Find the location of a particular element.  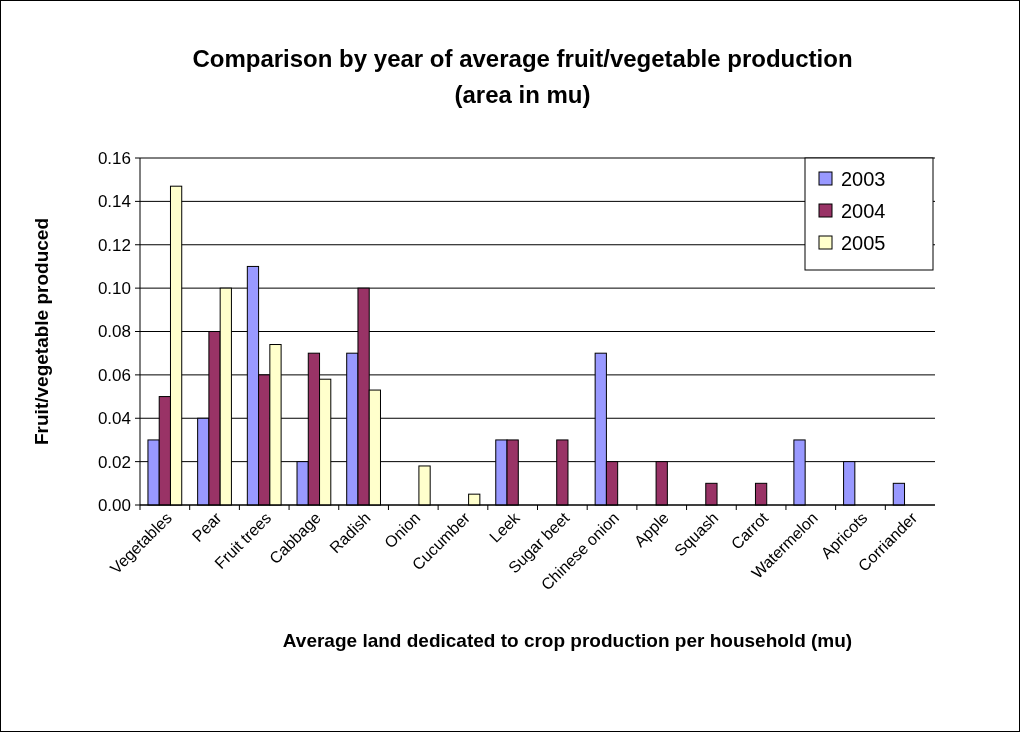

x-axis-title: Average land dedicated to crop production per household (mu) is located at coordinates (567, 640).